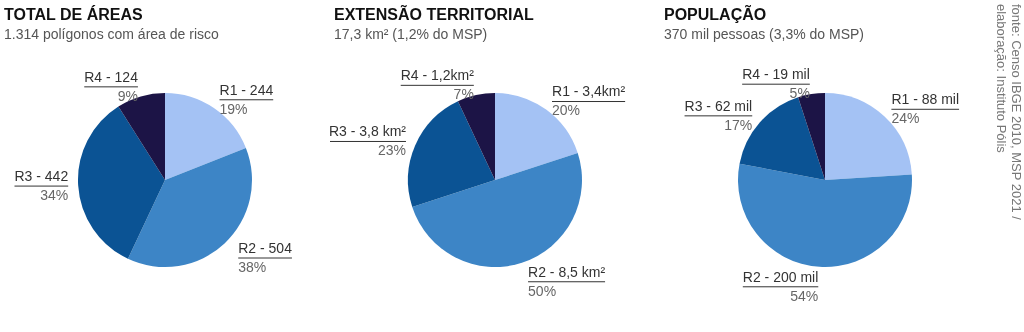 The width and height of the screenshot is (1024, 332). Describe the element at coordinates (738, 124) in the screenshot. I see `data-label: 17%` at that location.